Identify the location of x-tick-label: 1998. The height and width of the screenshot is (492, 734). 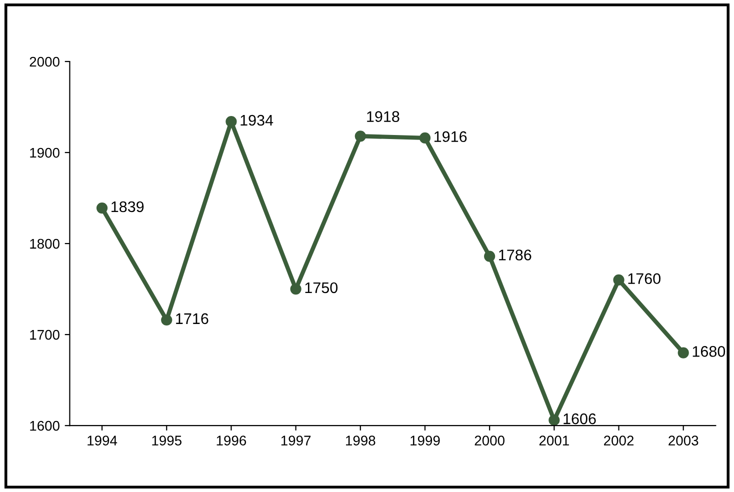
(361, 441).